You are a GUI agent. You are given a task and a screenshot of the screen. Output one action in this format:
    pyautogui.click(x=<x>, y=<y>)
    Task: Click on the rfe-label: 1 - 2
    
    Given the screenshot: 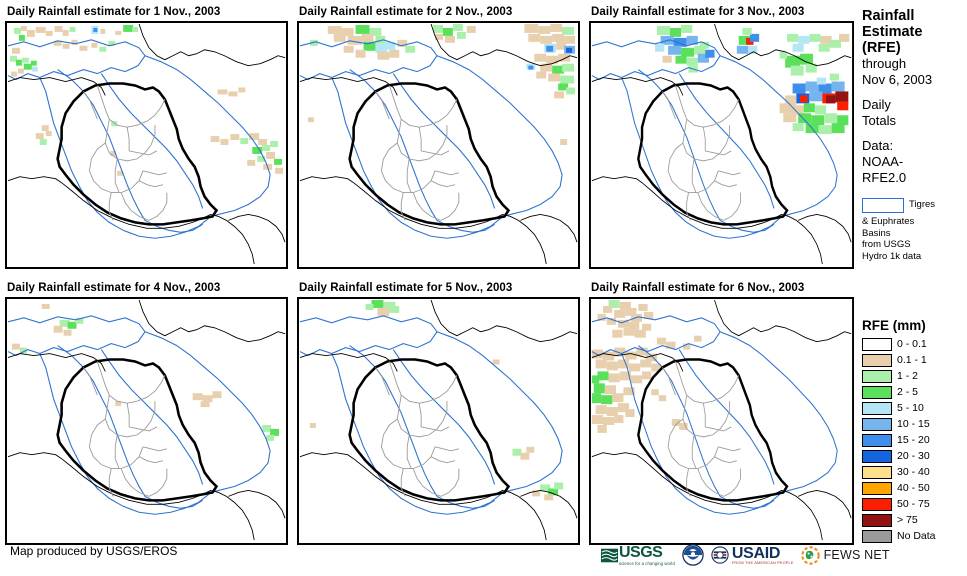 What is the action you would take?
    pyautogui.click(x=908, y=376)
    